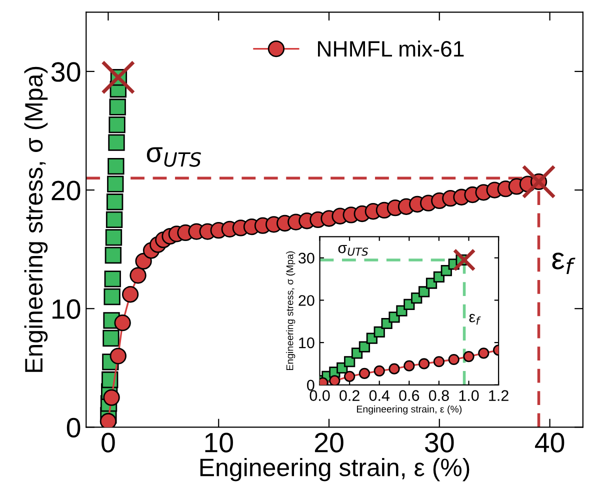 The width and height of the screenshot is (590, 486). I want to click on x-tick-label: 0.0, so click(320, 395).